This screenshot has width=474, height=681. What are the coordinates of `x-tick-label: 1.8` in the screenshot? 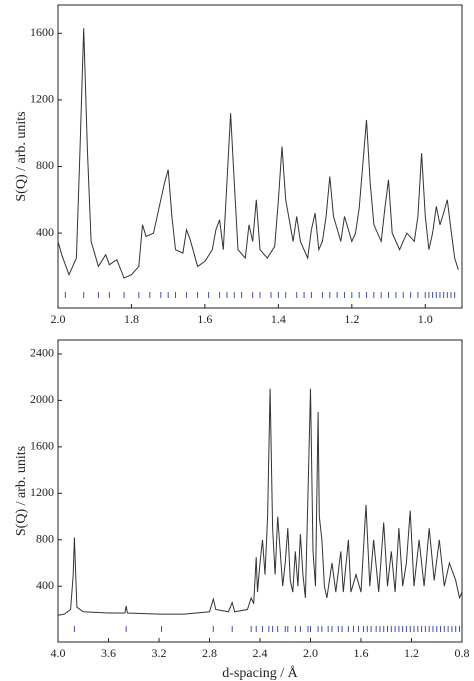 It's located at (131, 319).